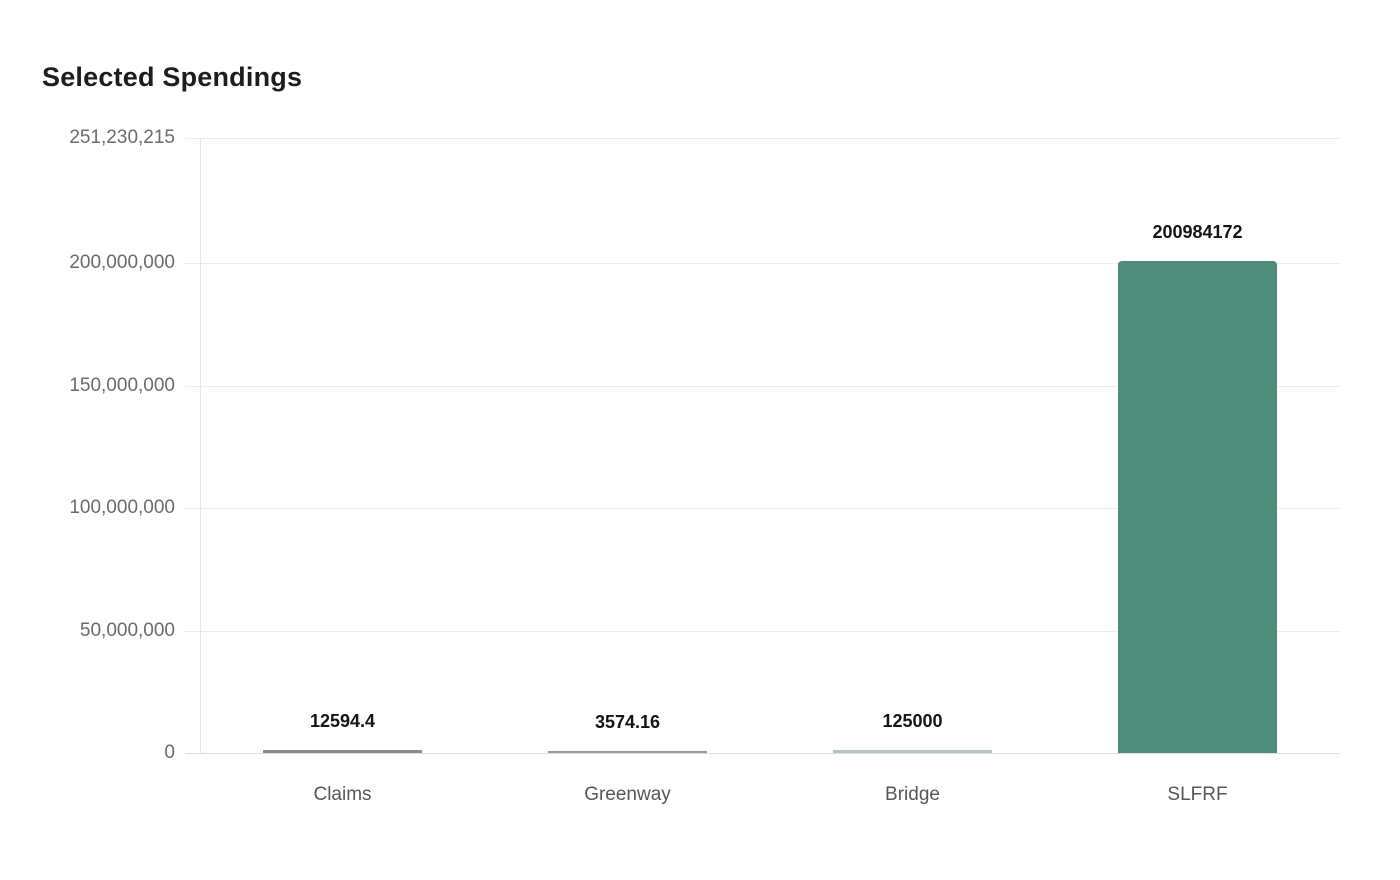 The width and height of the screenshot is (1400, 880). What do you see at coordinates (127, 630) in the screenshot?
I see `y-tick-label: 50,000,000` at bounding box center [127, 630].